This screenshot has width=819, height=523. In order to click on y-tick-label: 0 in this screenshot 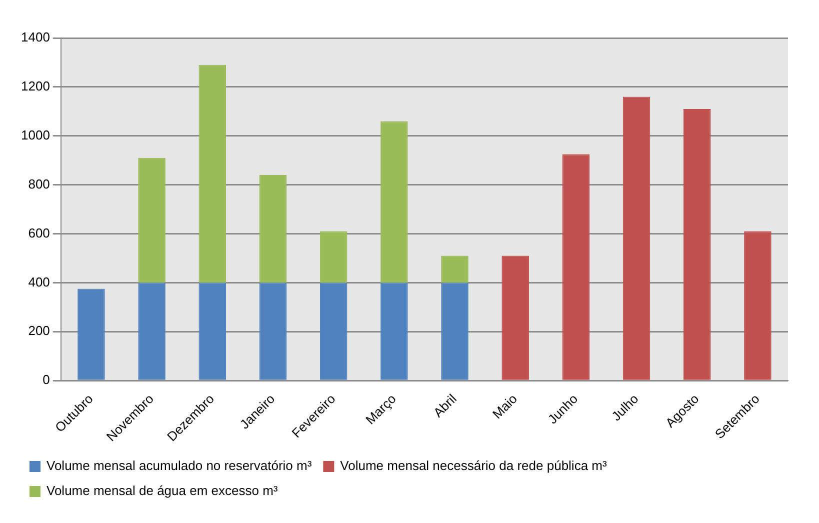, I will do `click(46, 380)`.